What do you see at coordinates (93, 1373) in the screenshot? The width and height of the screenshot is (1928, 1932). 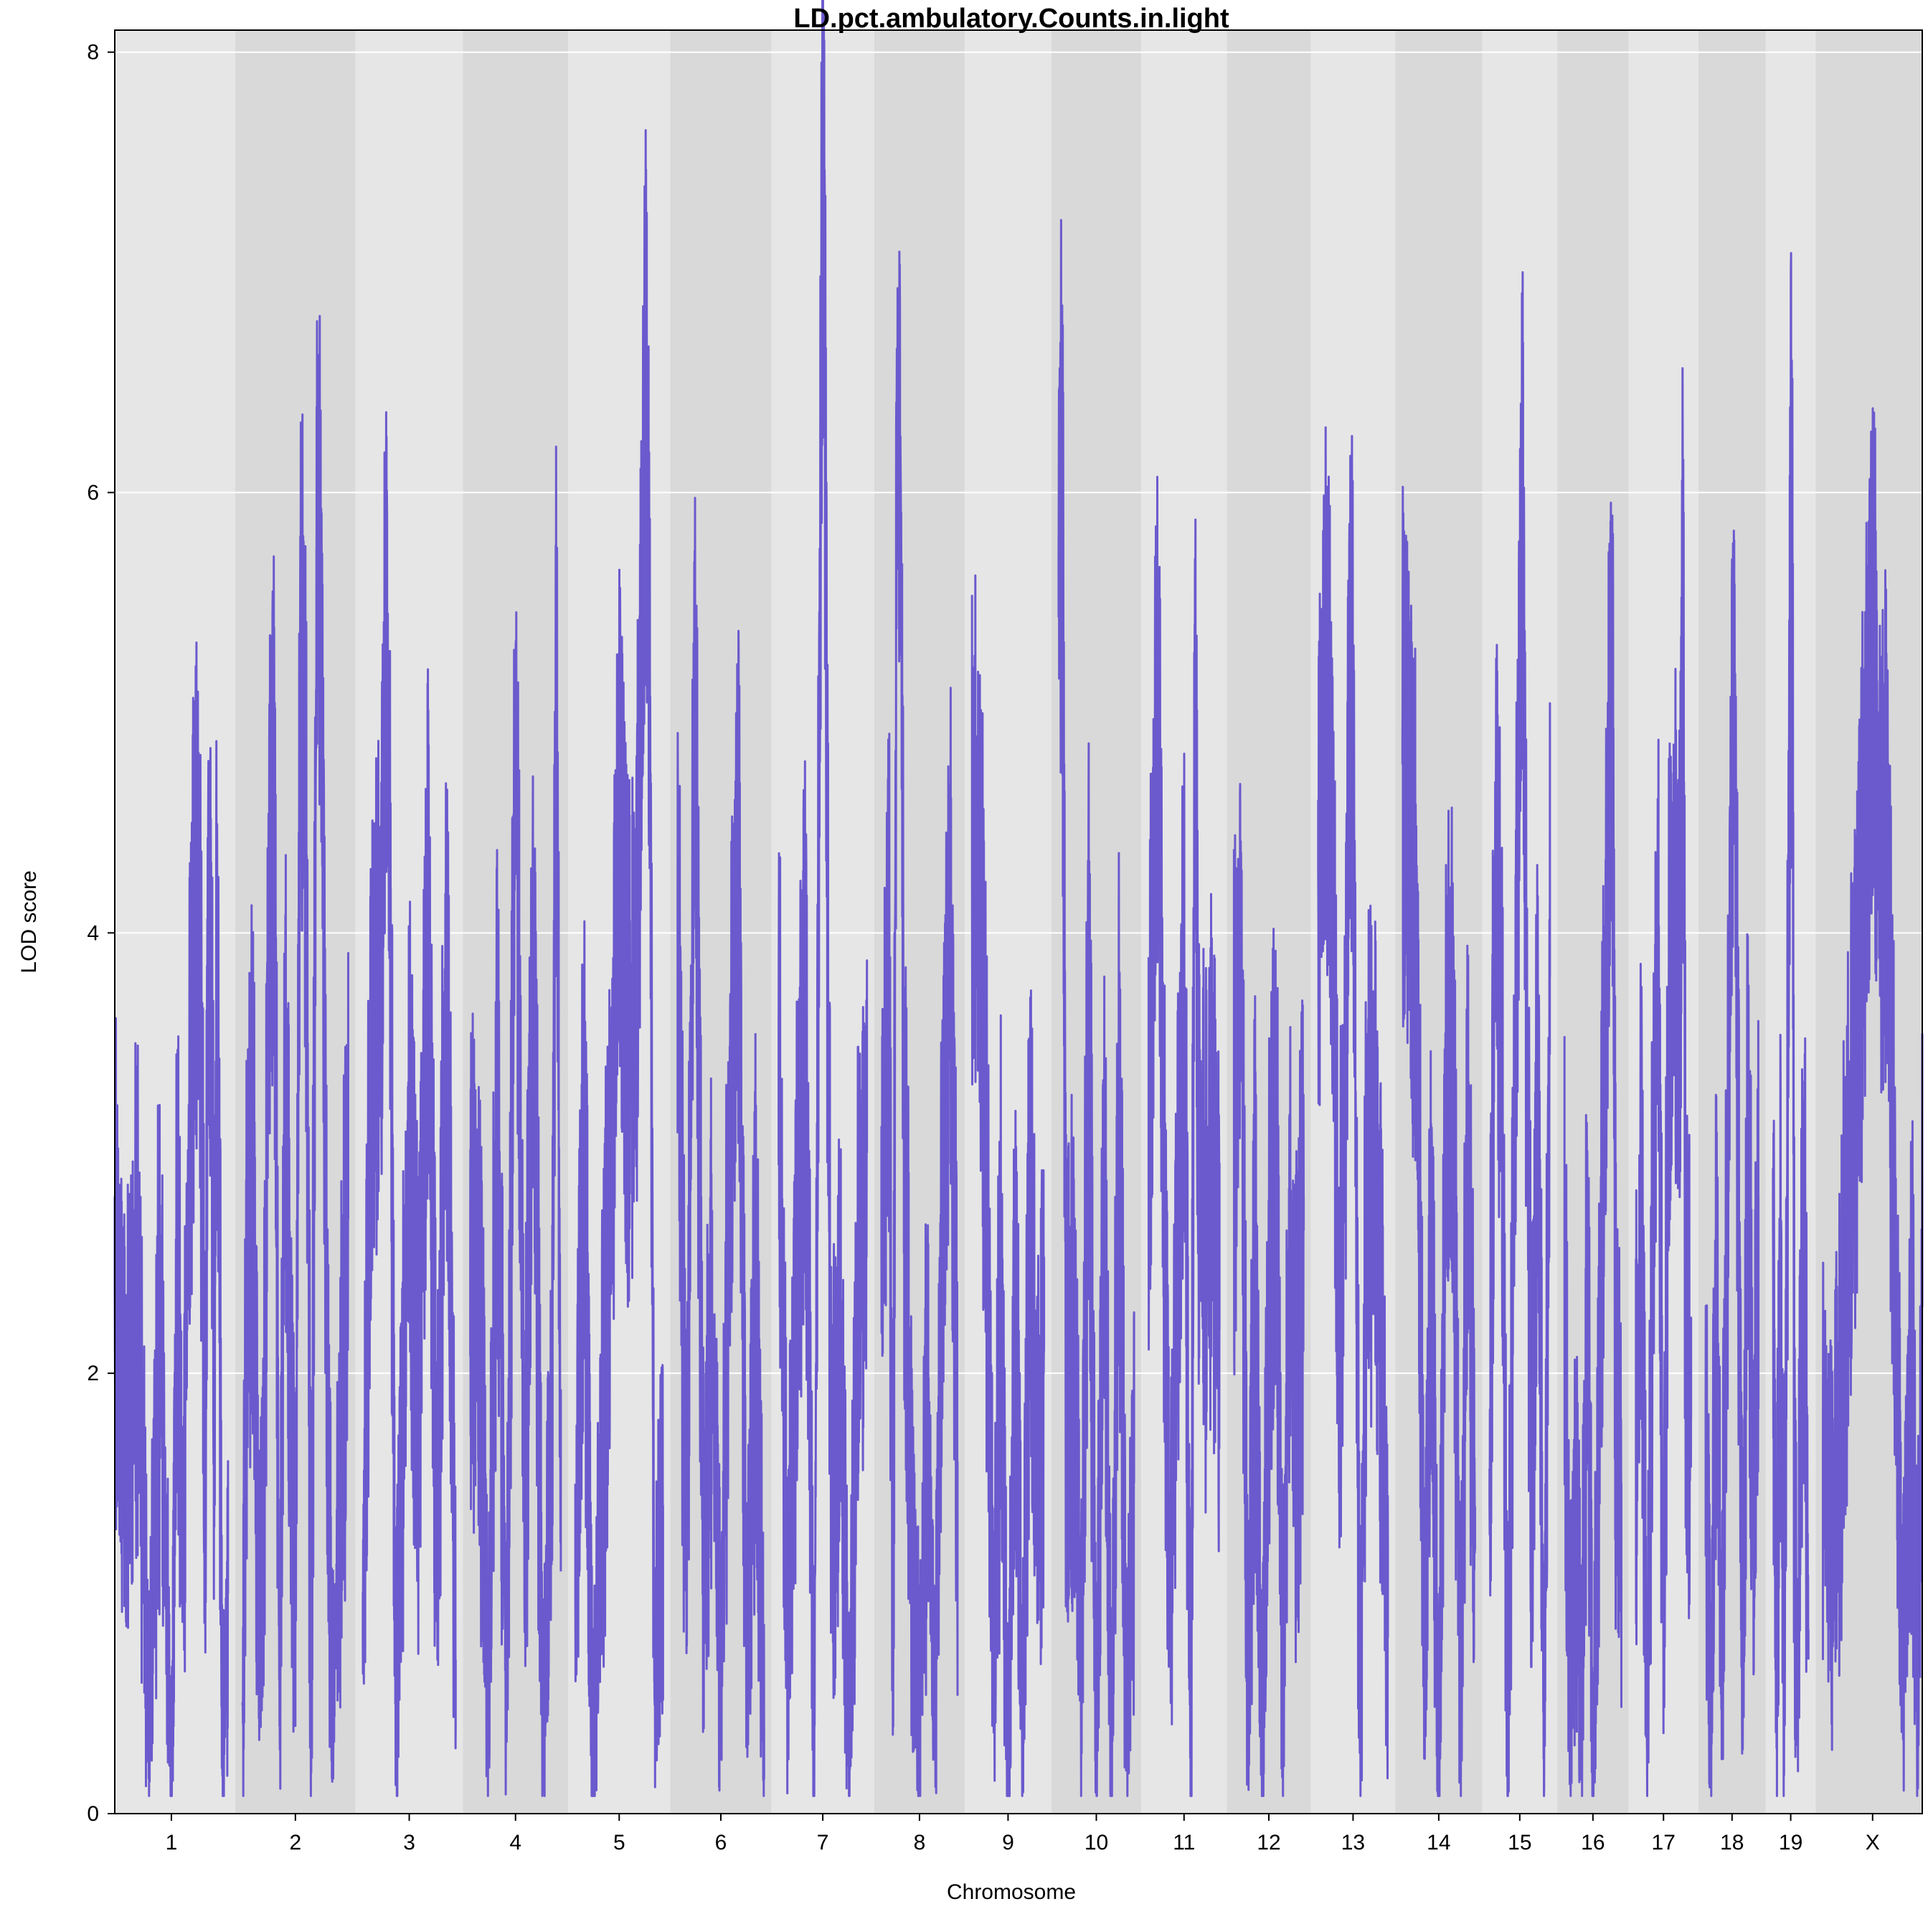 I see `y-tick-label-2: 2` at bounding box center [93, 1373].